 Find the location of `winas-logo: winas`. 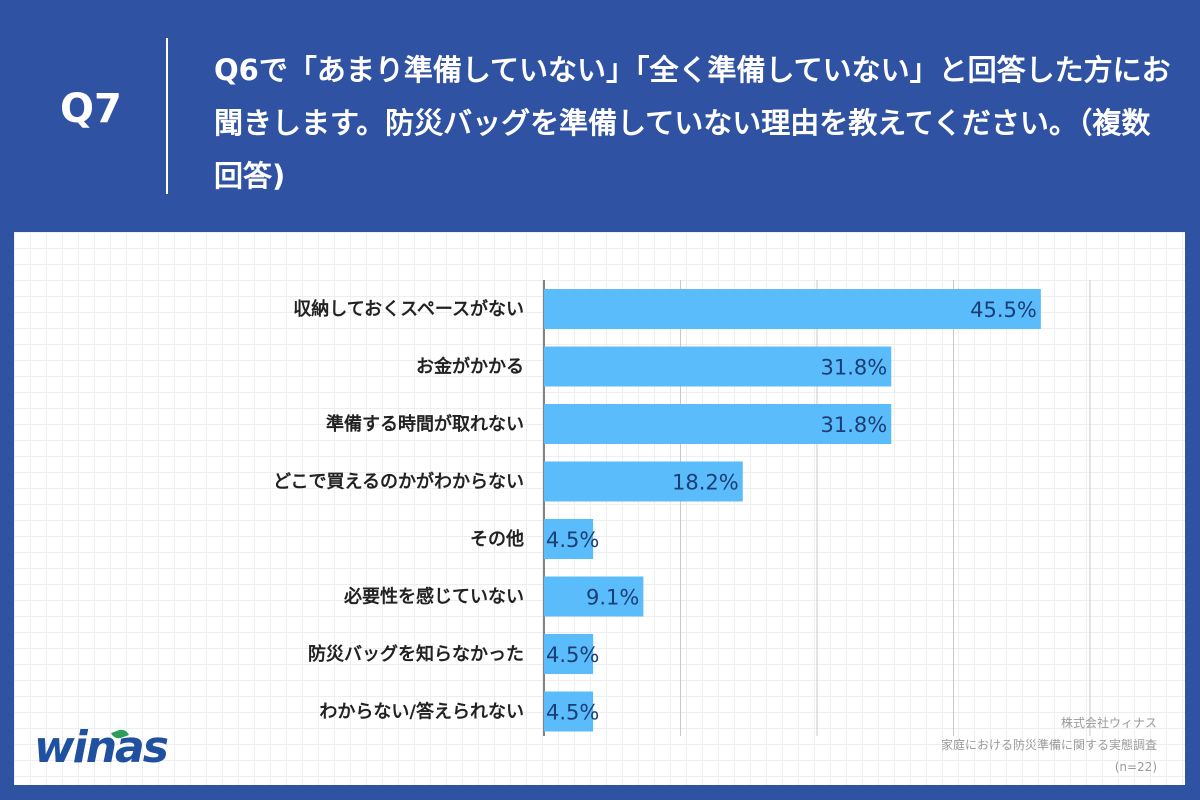

winas-logo: winas is located at coordinates (101, 747).